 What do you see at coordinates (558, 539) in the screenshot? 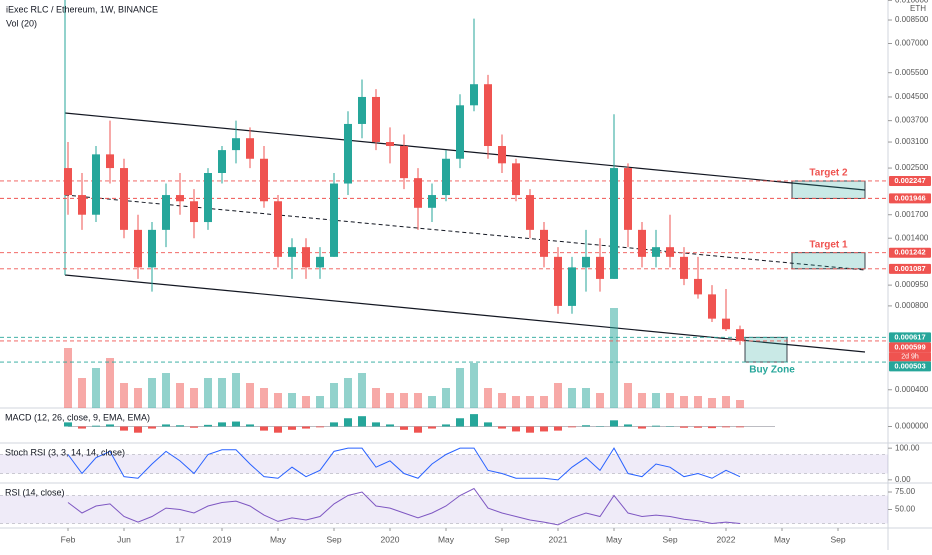
I see `x-tick-label: 2021` at bounding box center [558, 539].